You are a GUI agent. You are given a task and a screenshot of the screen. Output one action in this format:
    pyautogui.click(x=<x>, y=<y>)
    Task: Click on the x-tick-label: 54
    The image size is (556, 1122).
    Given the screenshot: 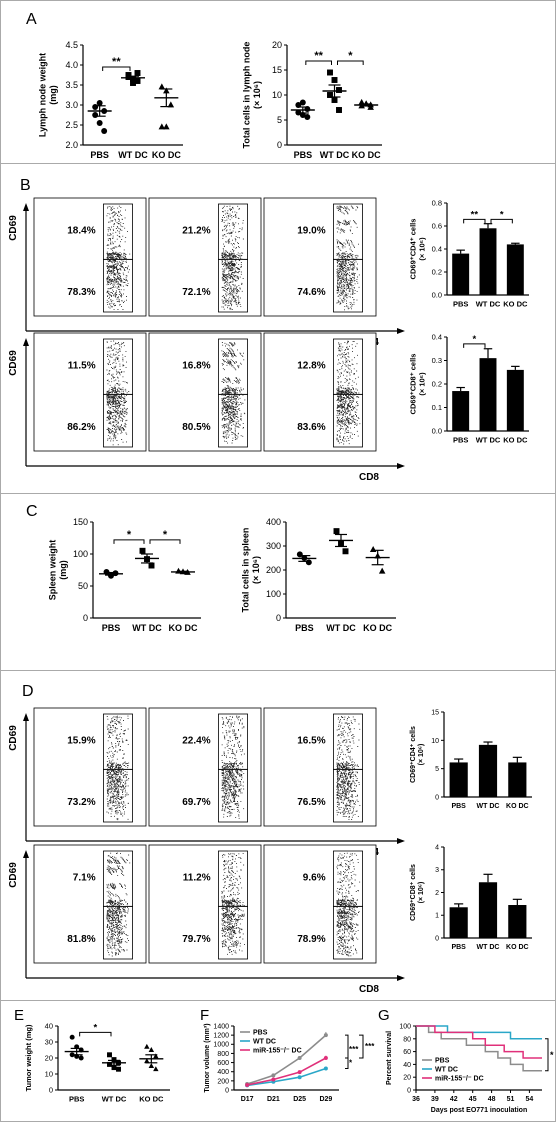 What is the action you would take?
    pyautogui.click(x=530, y=1099)
    